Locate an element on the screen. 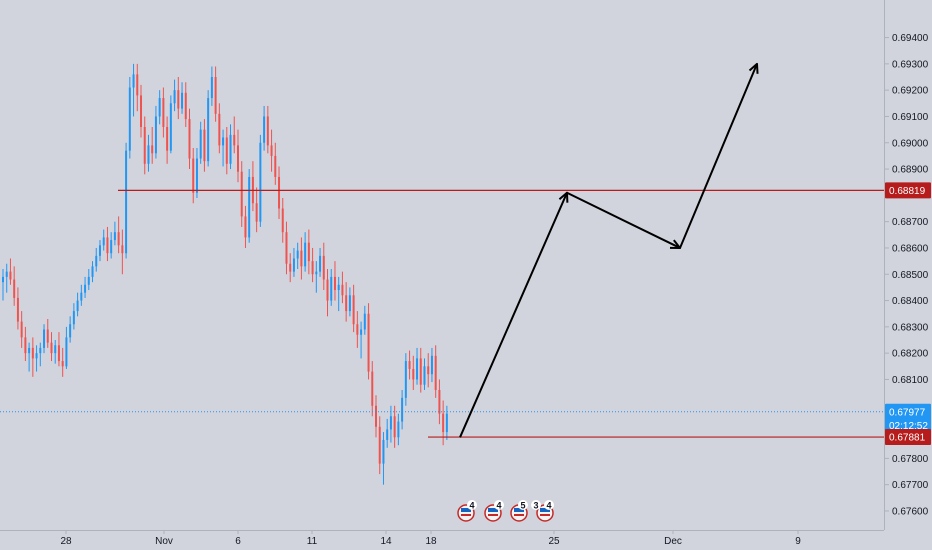  last-price-tag is located at coordinates (908, 418).